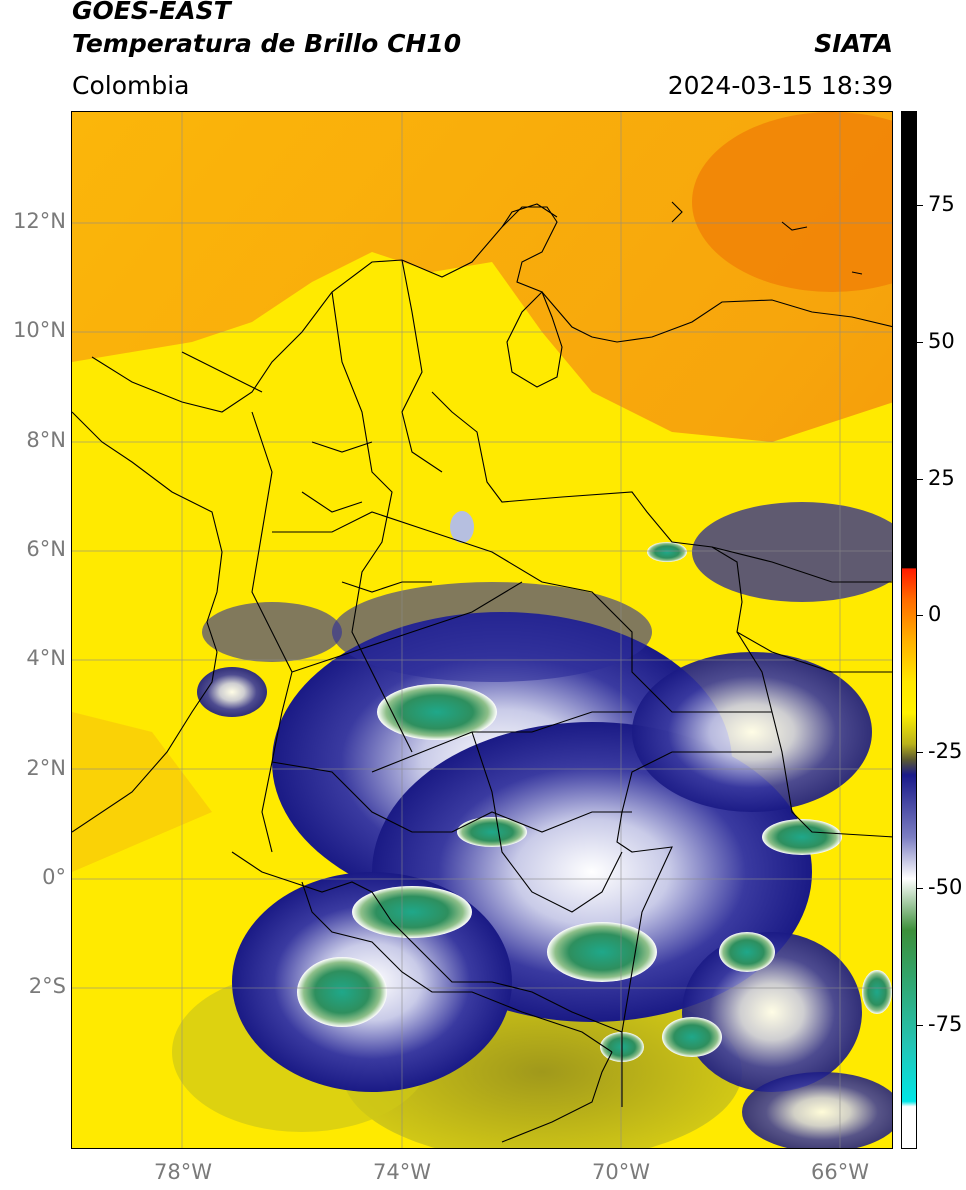 This screenshot has width=966, height=1190. What do you see at coordinates (131, 85) in the screenshot?
I see `region-label: Colombia` at bounding box center [131, 85].